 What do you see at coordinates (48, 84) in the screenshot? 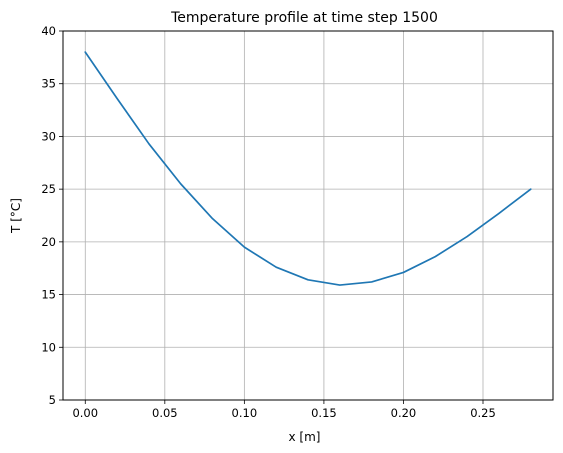
I see `y-tick-label: 35` at bounding box center [48, 84].